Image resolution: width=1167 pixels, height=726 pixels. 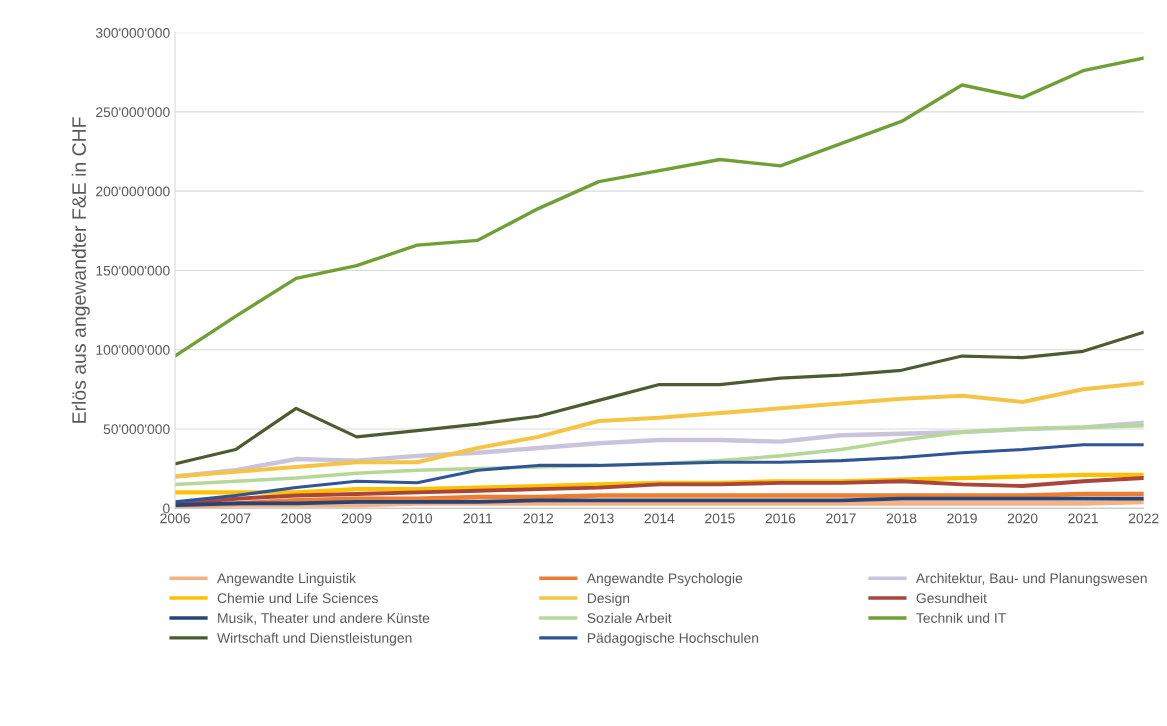 What do you see at coordinates (1031, 579) in the screenshot?
I see `legend-label: Architektur, Bau- und Planungswesen` at bounding box center [1031, 579].